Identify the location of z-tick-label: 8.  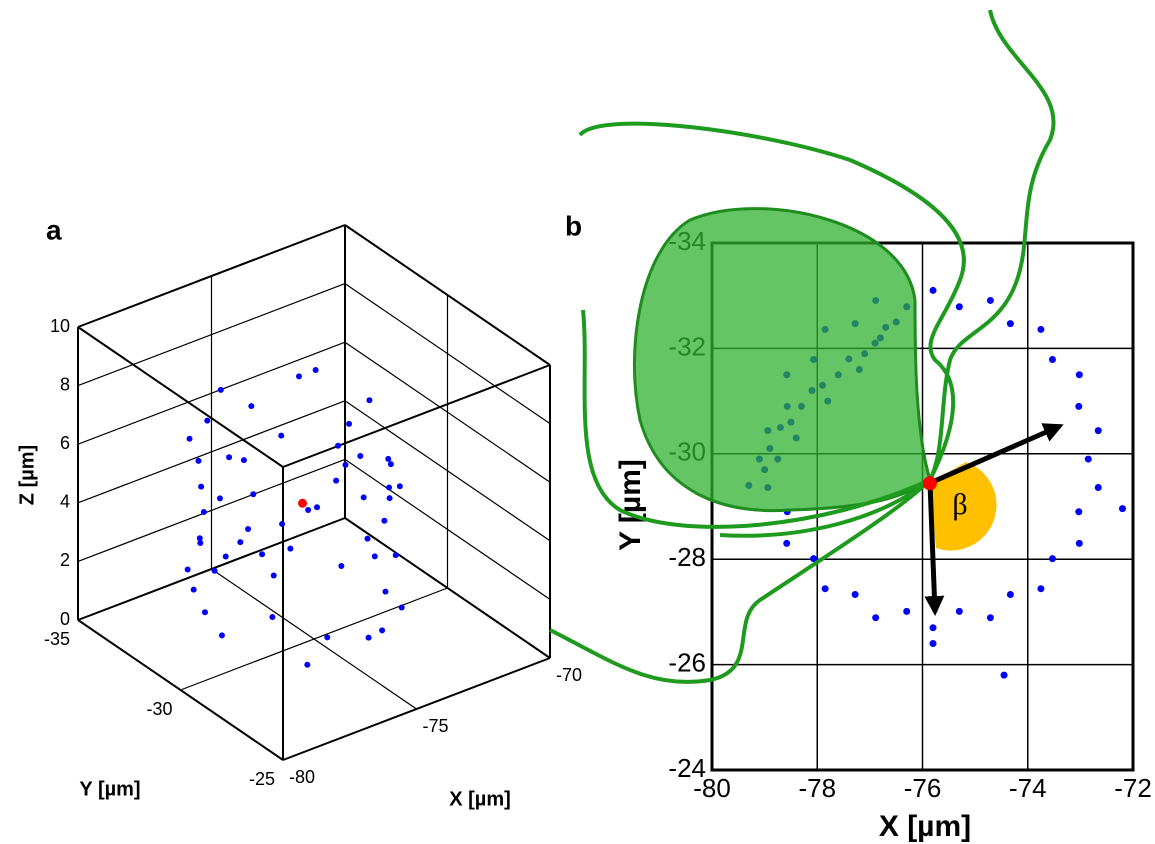
(65, 384).